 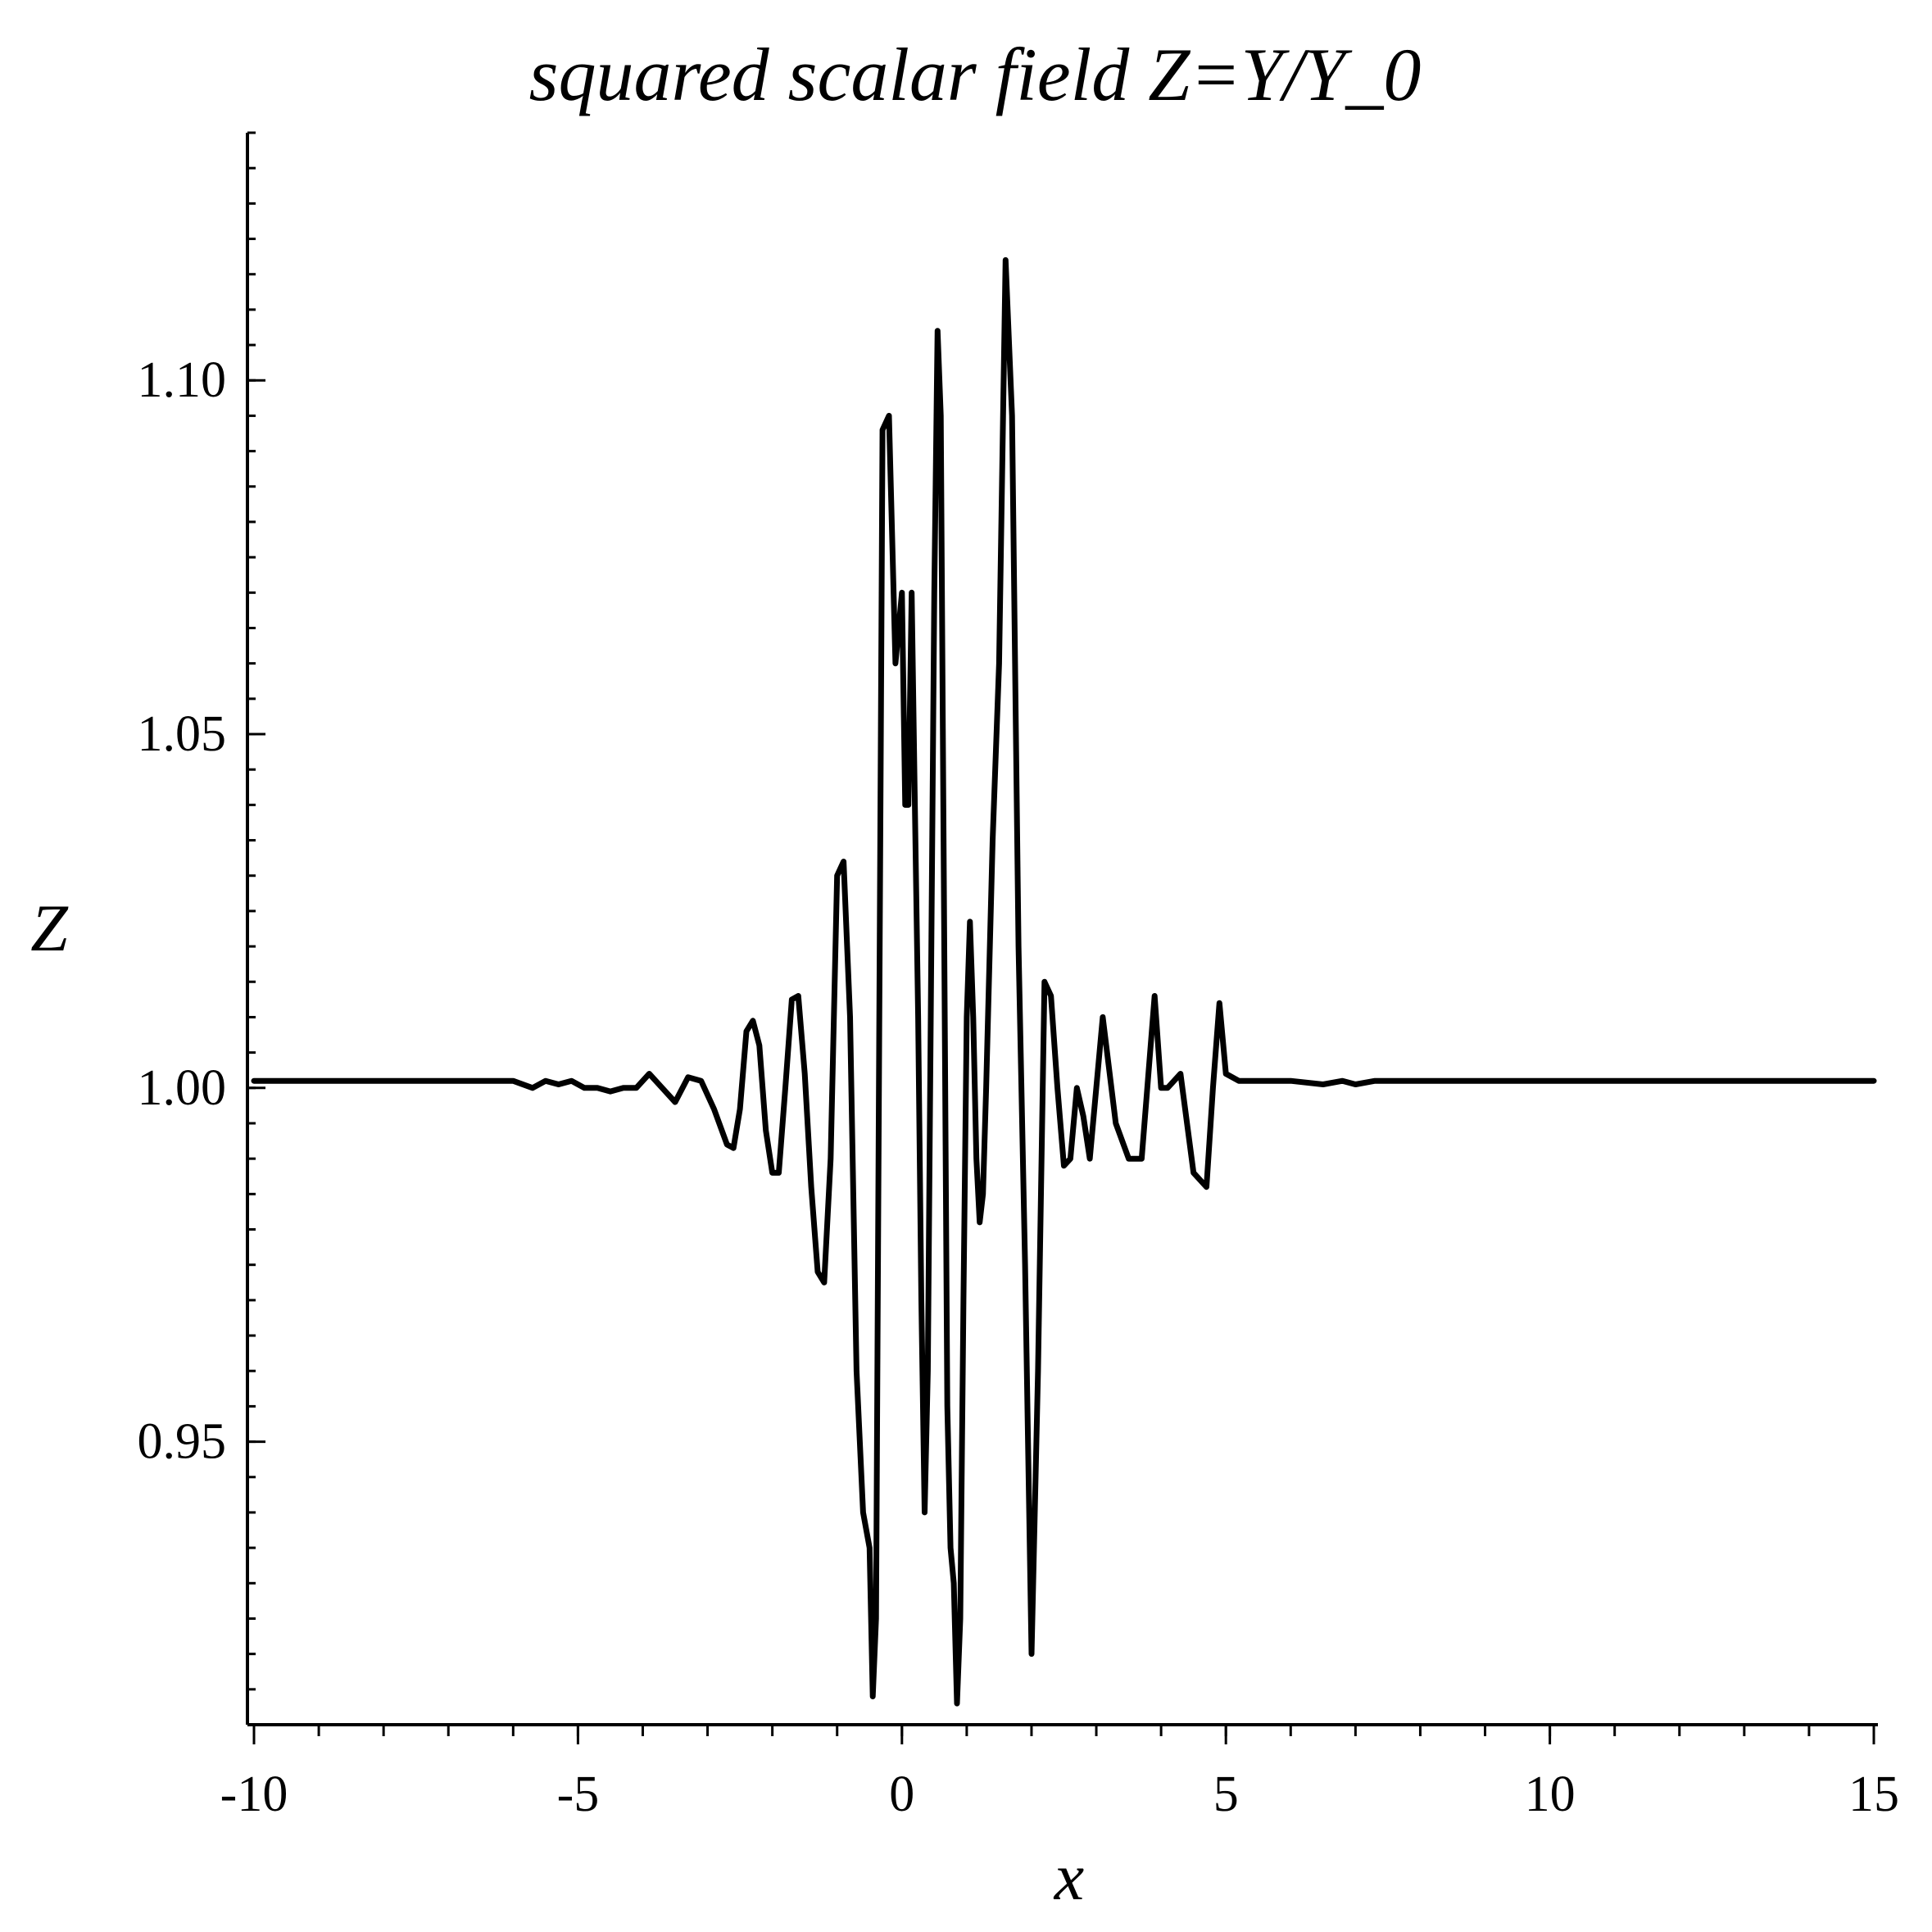 I want to click on y-tick-label: 1.10, so click(x=182, y=380).